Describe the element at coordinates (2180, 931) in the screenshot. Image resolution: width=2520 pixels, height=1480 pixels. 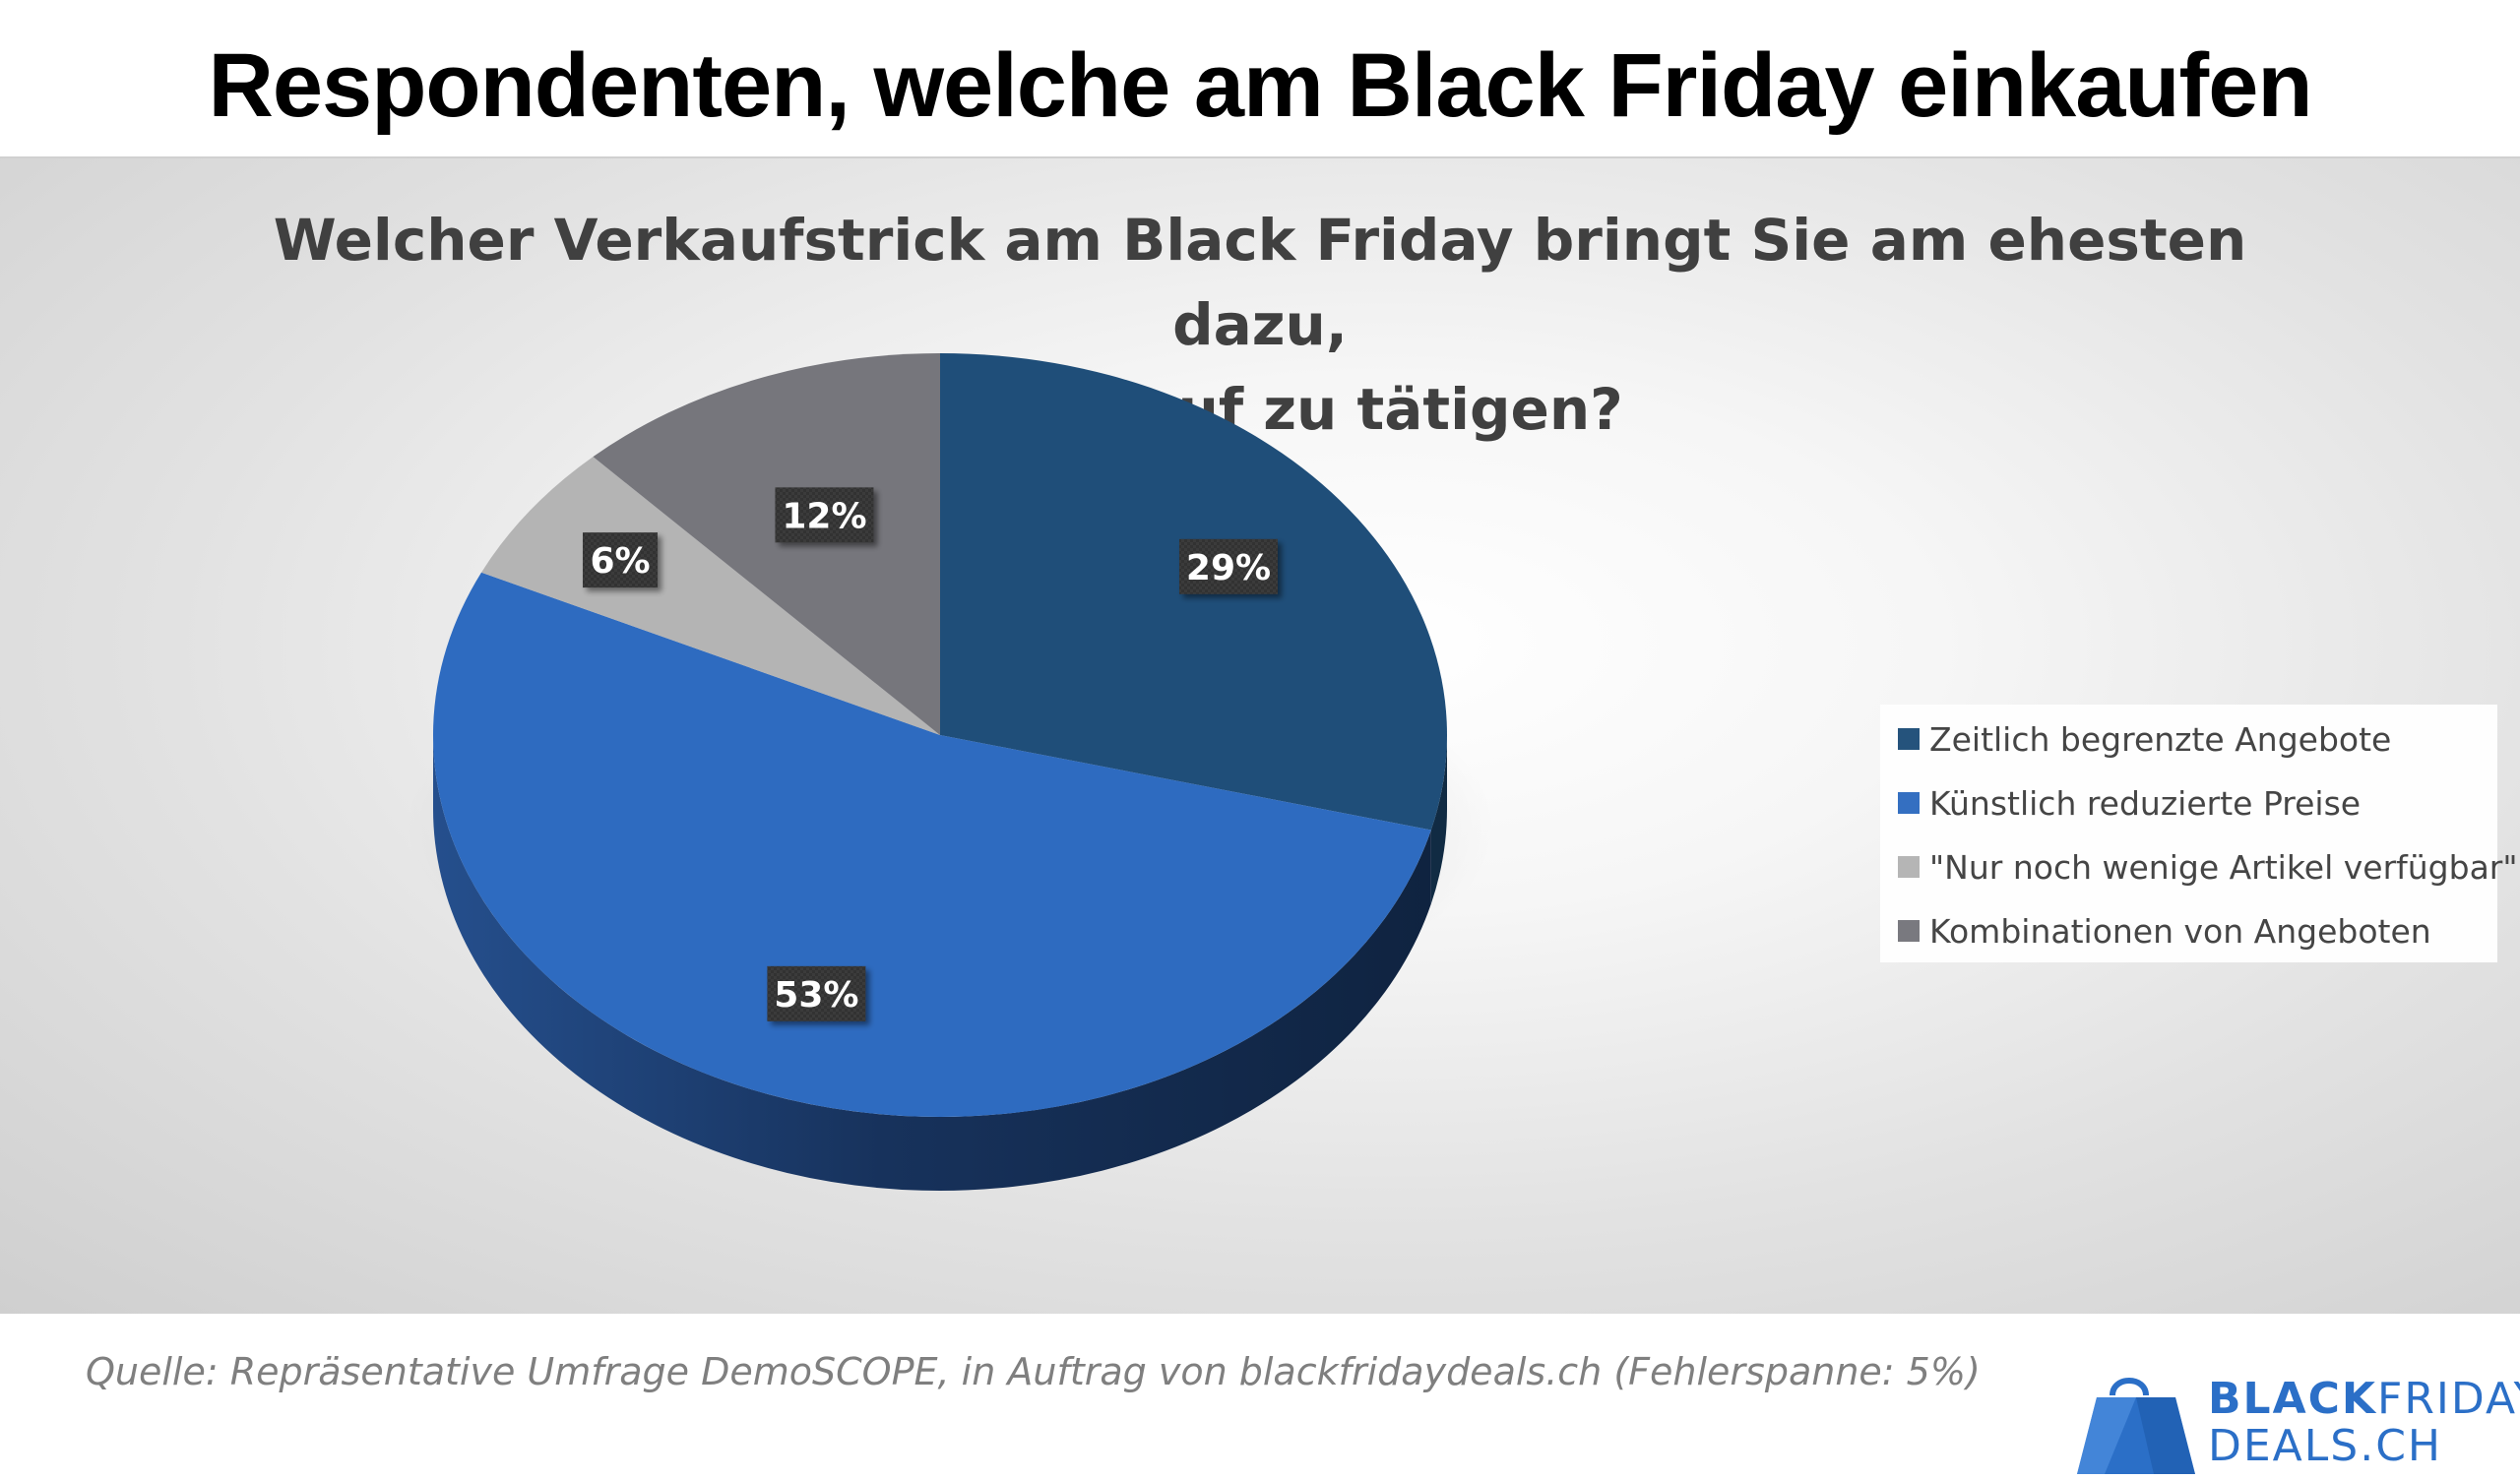
I see `legend-label: Kombinationen von Angeboten` at that location.